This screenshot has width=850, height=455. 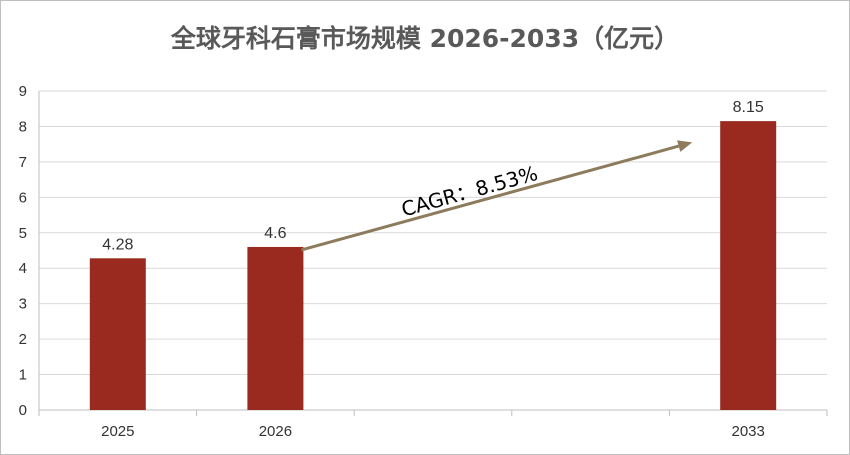 What do you see at coordinates (275, 431) in the screenshot?
I see `x-tick-label: 2026` at bounding box center [275, 431].